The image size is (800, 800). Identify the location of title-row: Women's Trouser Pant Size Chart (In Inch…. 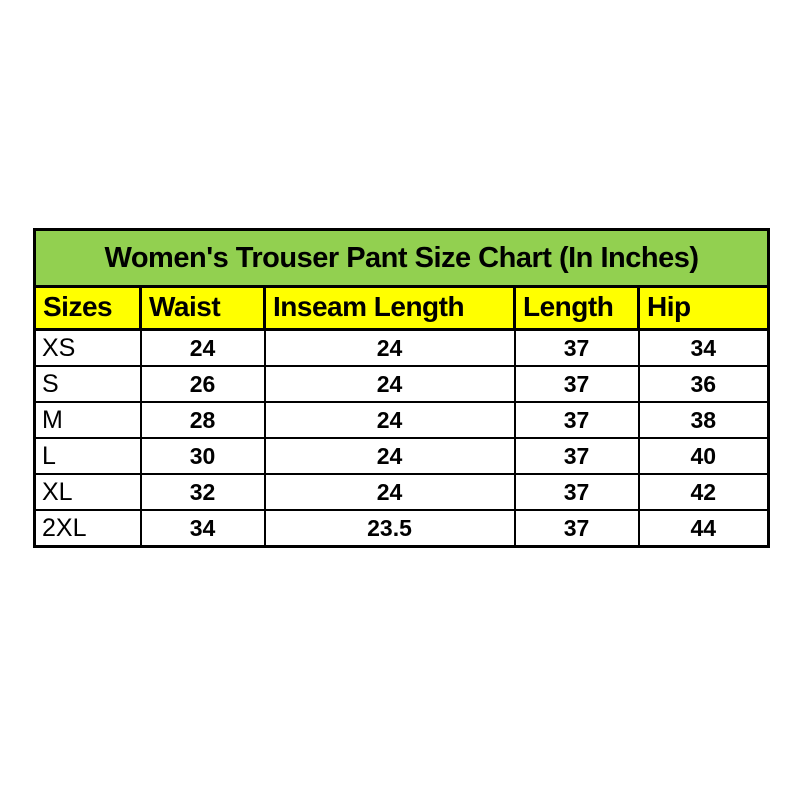
(401, 258).